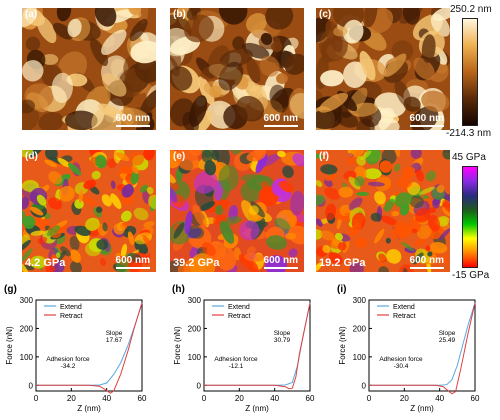  Describe the element at coordinates (237, 69) in the screenshot. I see `height-image-b: (b) 600 nm` at that location.